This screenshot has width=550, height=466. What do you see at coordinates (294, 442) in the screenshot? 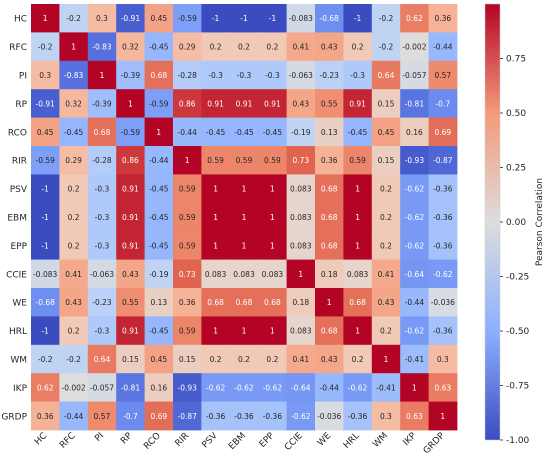
I see `column-label: CCIE` at bounding box center [294, 442].